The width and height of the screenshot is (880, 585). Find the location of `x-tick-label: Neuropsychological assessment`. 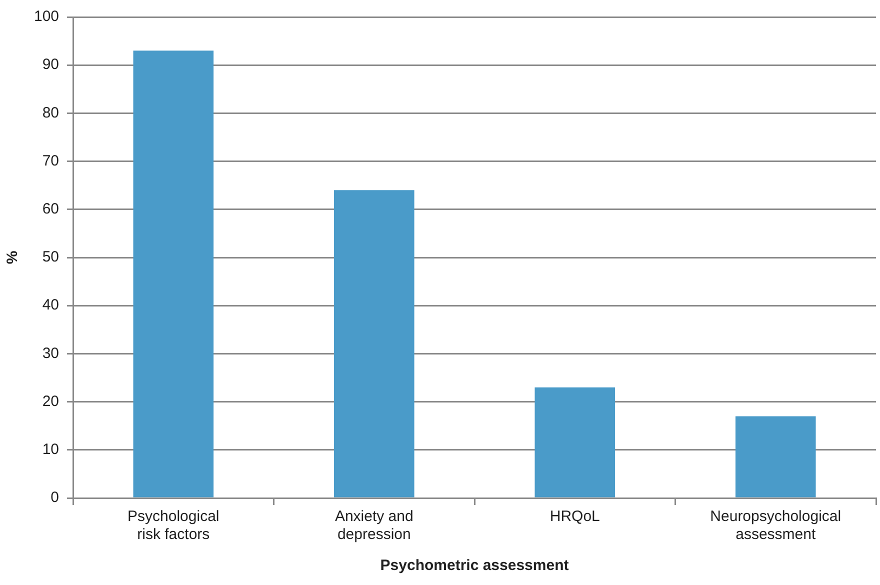

x-tick-label: Neuropsychological assessment is located at coordinates (776, 526).